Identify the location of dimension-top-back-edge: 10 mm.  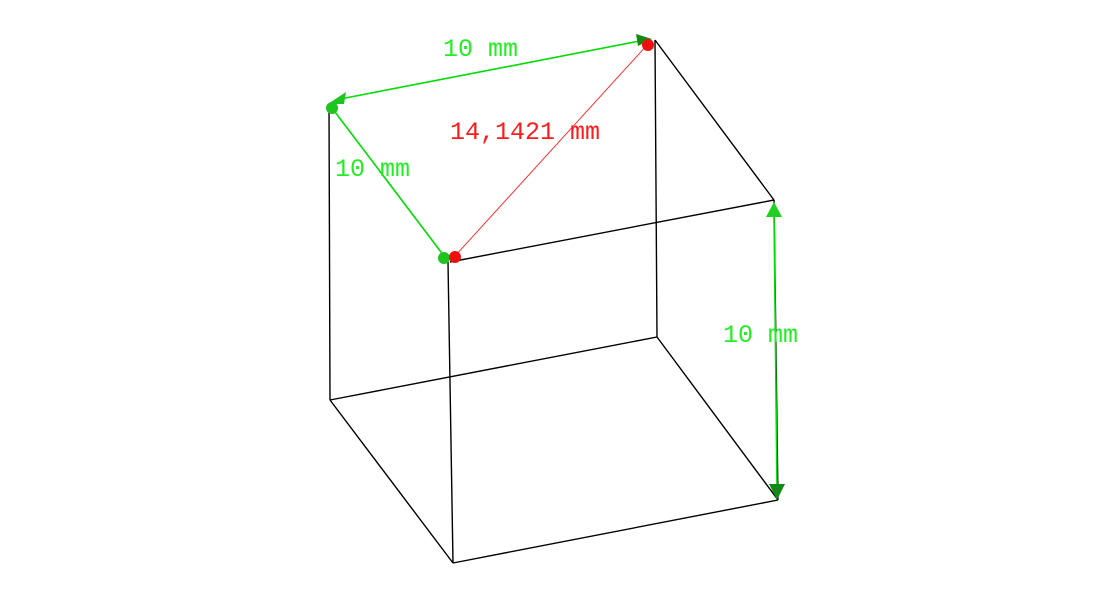
(490, 69).